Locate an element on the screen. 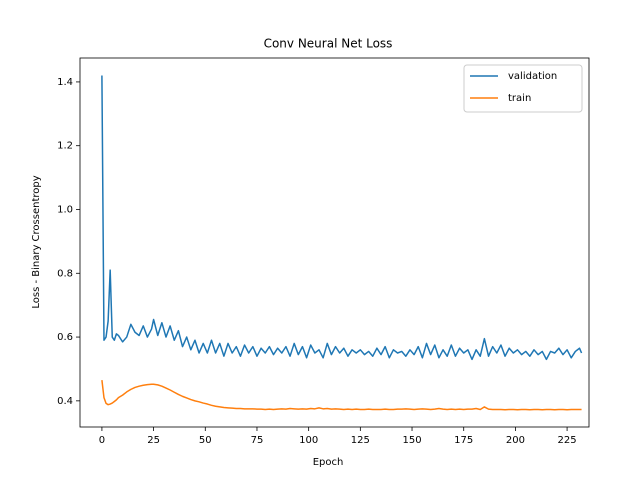 This screenshot has height=480, width=640. y-tick-label: 1.0 is located at coordinates (65, 209).